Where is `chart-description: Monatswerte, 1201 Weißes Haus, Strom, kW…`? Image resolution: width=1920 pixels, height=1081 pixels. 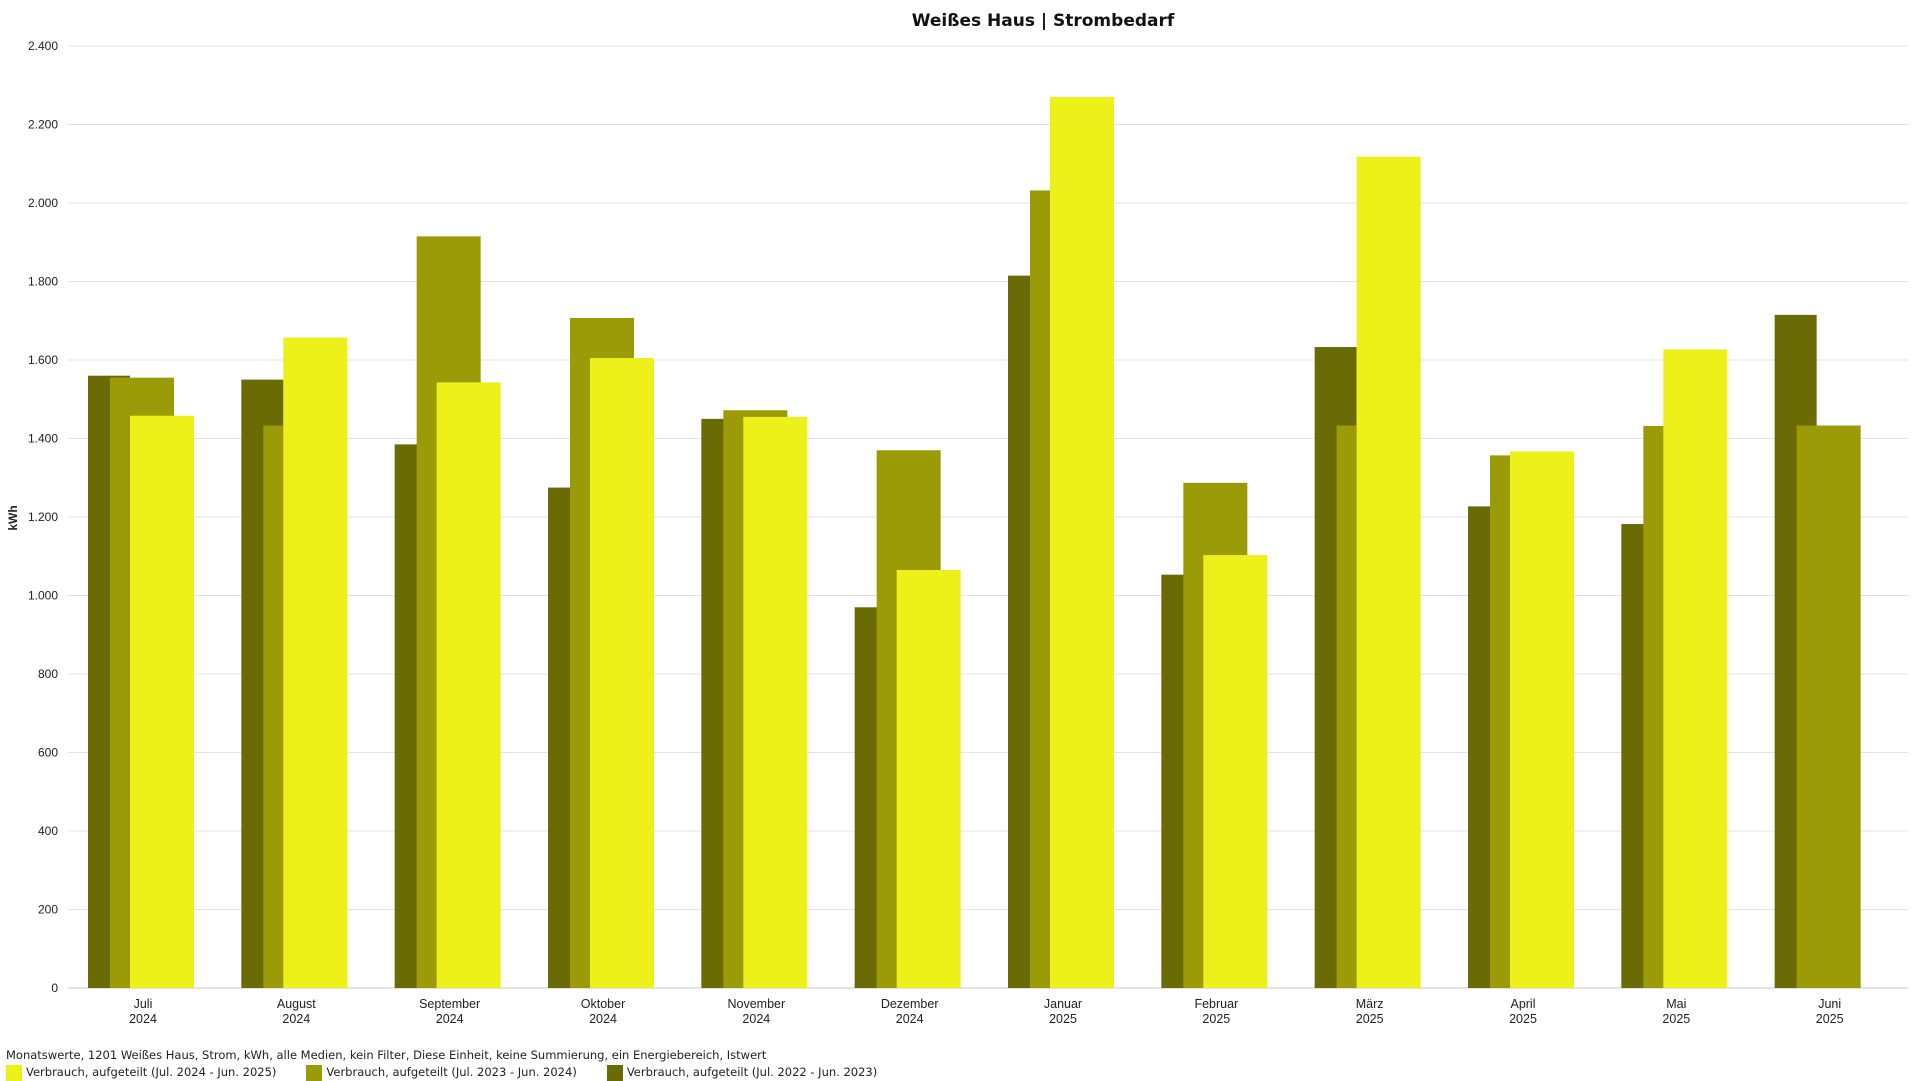
chart-description: Monatswerte, 1201 Weißes Haus, Strom, kW… is located at coordinates (386, 1055).